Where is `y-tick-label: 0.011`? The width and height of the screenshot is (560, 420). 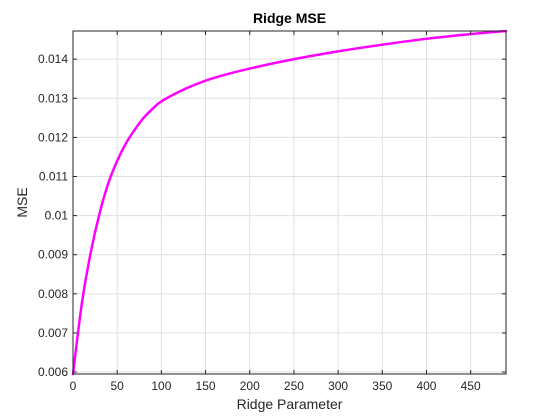 y-tick-label: 0.011 is located at coordinates (53, 176).